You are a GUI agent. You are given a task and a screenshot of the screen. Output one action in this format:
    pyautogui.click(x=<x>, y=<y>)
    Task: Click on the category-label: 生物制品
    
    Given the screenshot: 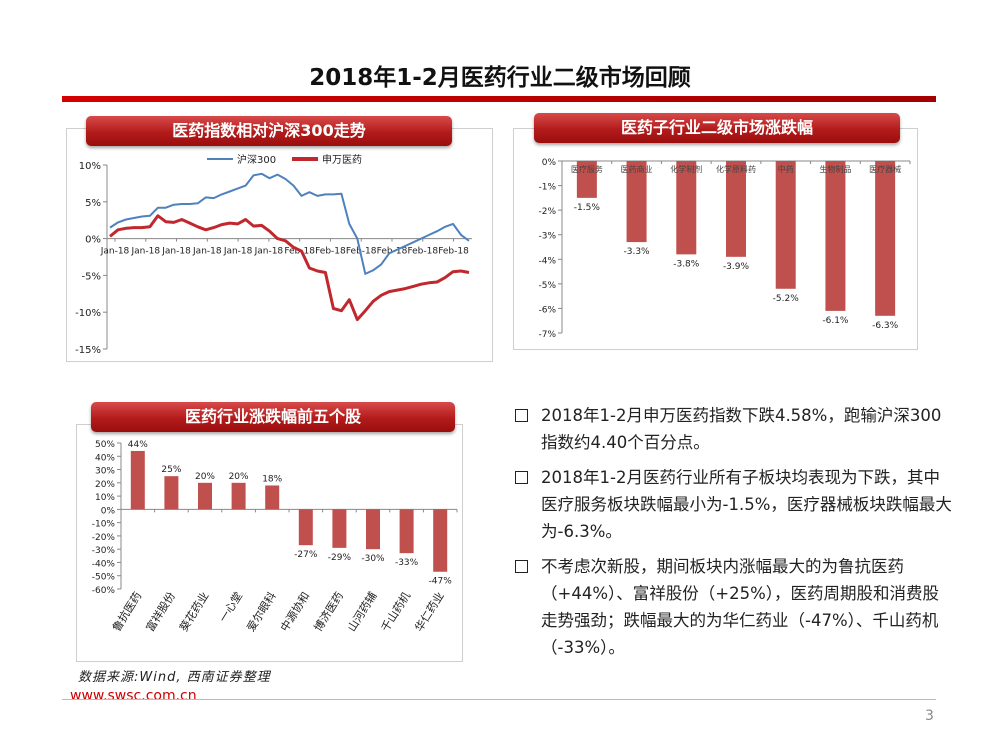 What is the action you would take?
    pyautogui.click(x=835, y=169)
    